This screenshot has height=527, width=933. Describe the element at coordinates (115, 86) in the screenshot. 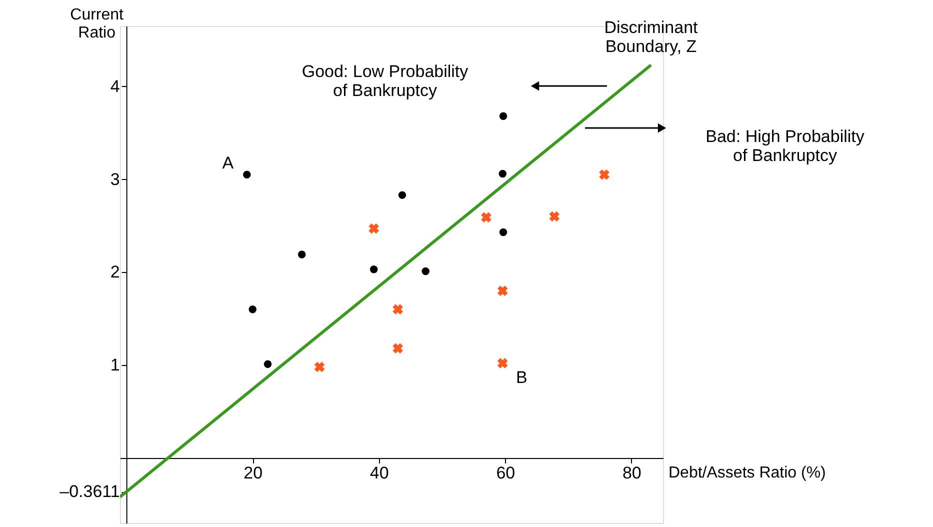

I see `y-tick-label: 4` at that location.